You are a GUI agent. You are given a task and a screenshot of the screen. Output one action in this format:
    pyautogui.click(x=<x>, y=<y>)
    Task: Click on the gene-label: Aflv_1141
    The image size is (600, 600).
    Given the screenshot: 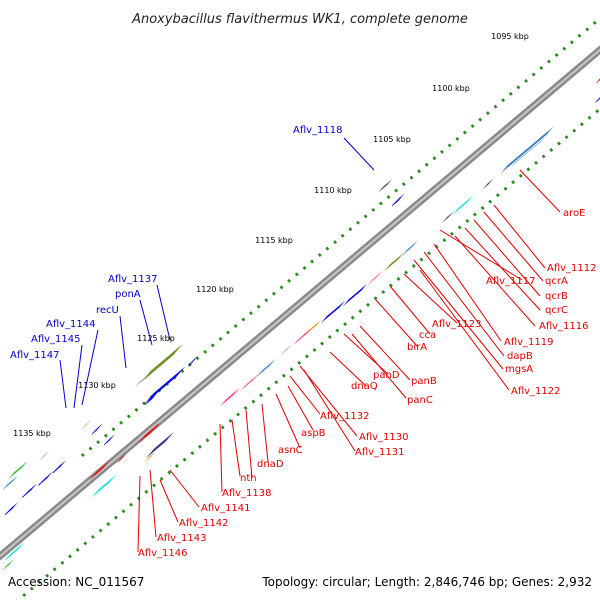 What is the action you would take?
    pyautogui.click(x=226, y=508)
    